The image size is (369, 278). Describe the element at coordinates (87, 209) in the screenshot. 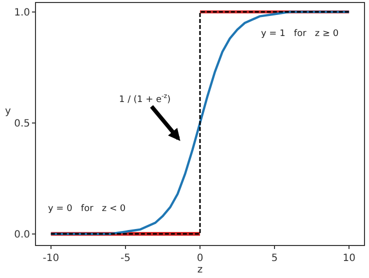

I see `annotation: y = 0 for z < 0` at that location.